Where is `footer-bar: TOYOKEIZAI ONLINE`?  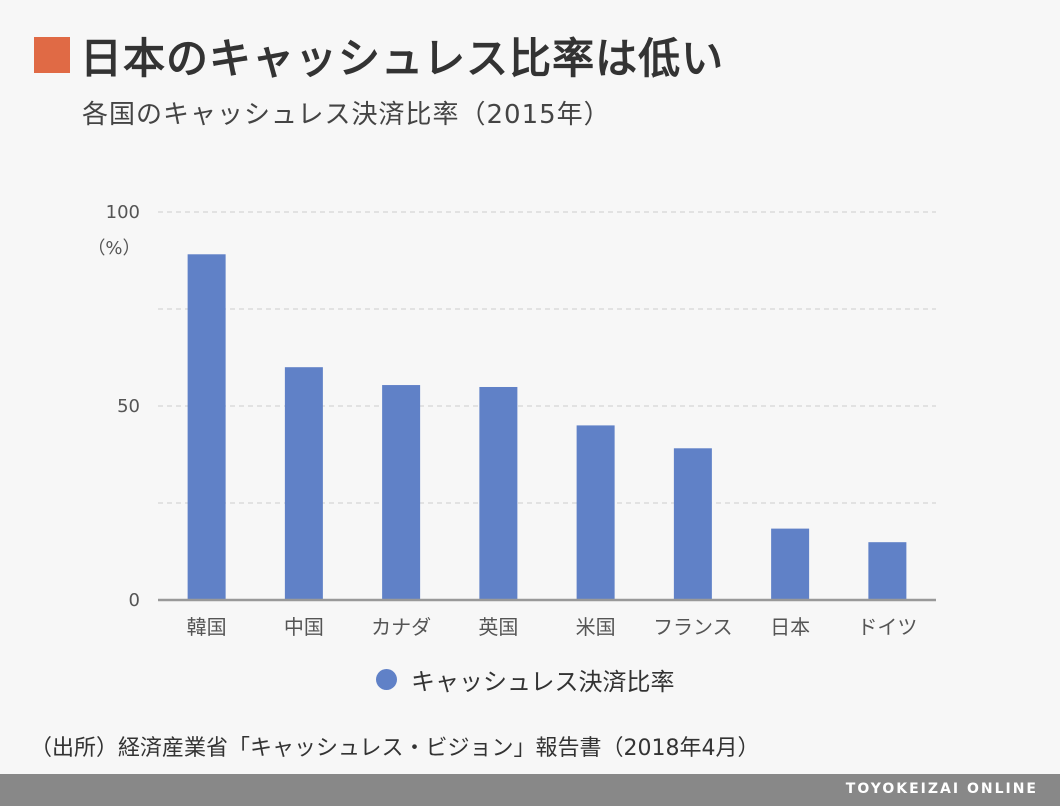
footer-bar: TOYOKEIZAI ONLINE is located at coordinates (530, 790).